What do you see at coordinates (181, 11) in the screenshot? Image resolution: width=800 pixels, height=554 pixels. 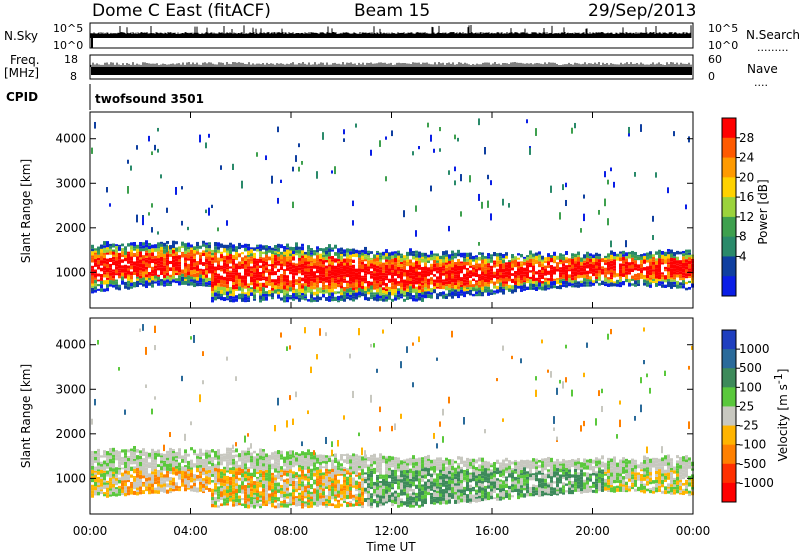 I see `station-title: Dome C East (fitACF)` at bounding box center [181, 11].